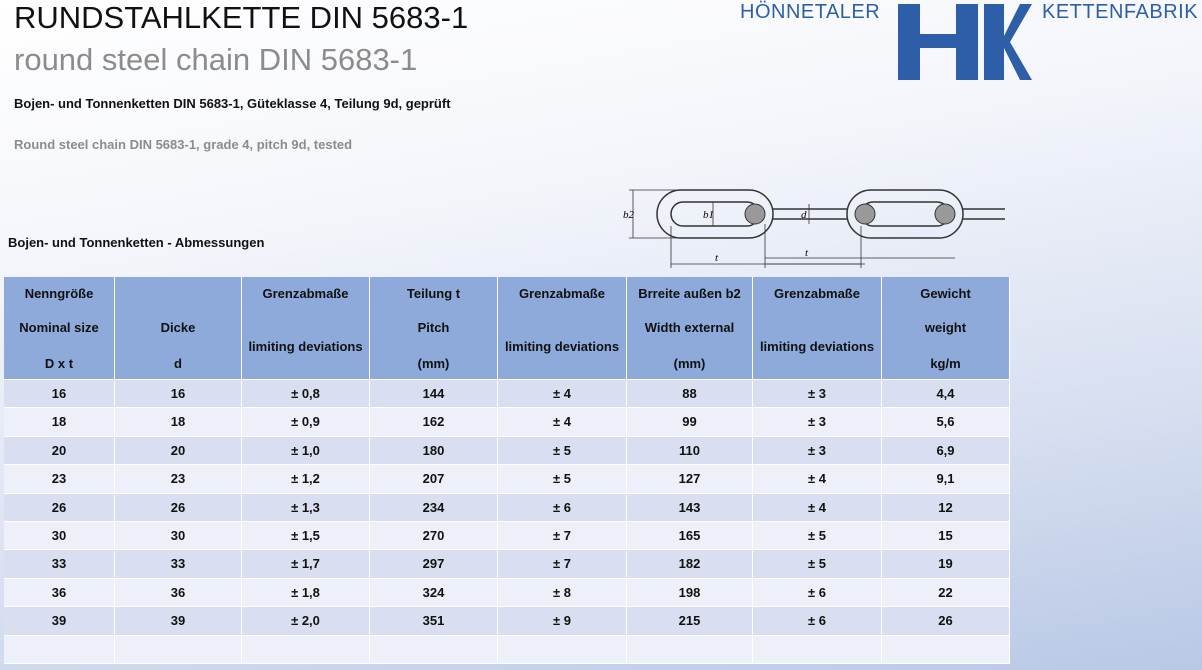  I want to click on table-cell: ± 1,5, so click(306, 536).